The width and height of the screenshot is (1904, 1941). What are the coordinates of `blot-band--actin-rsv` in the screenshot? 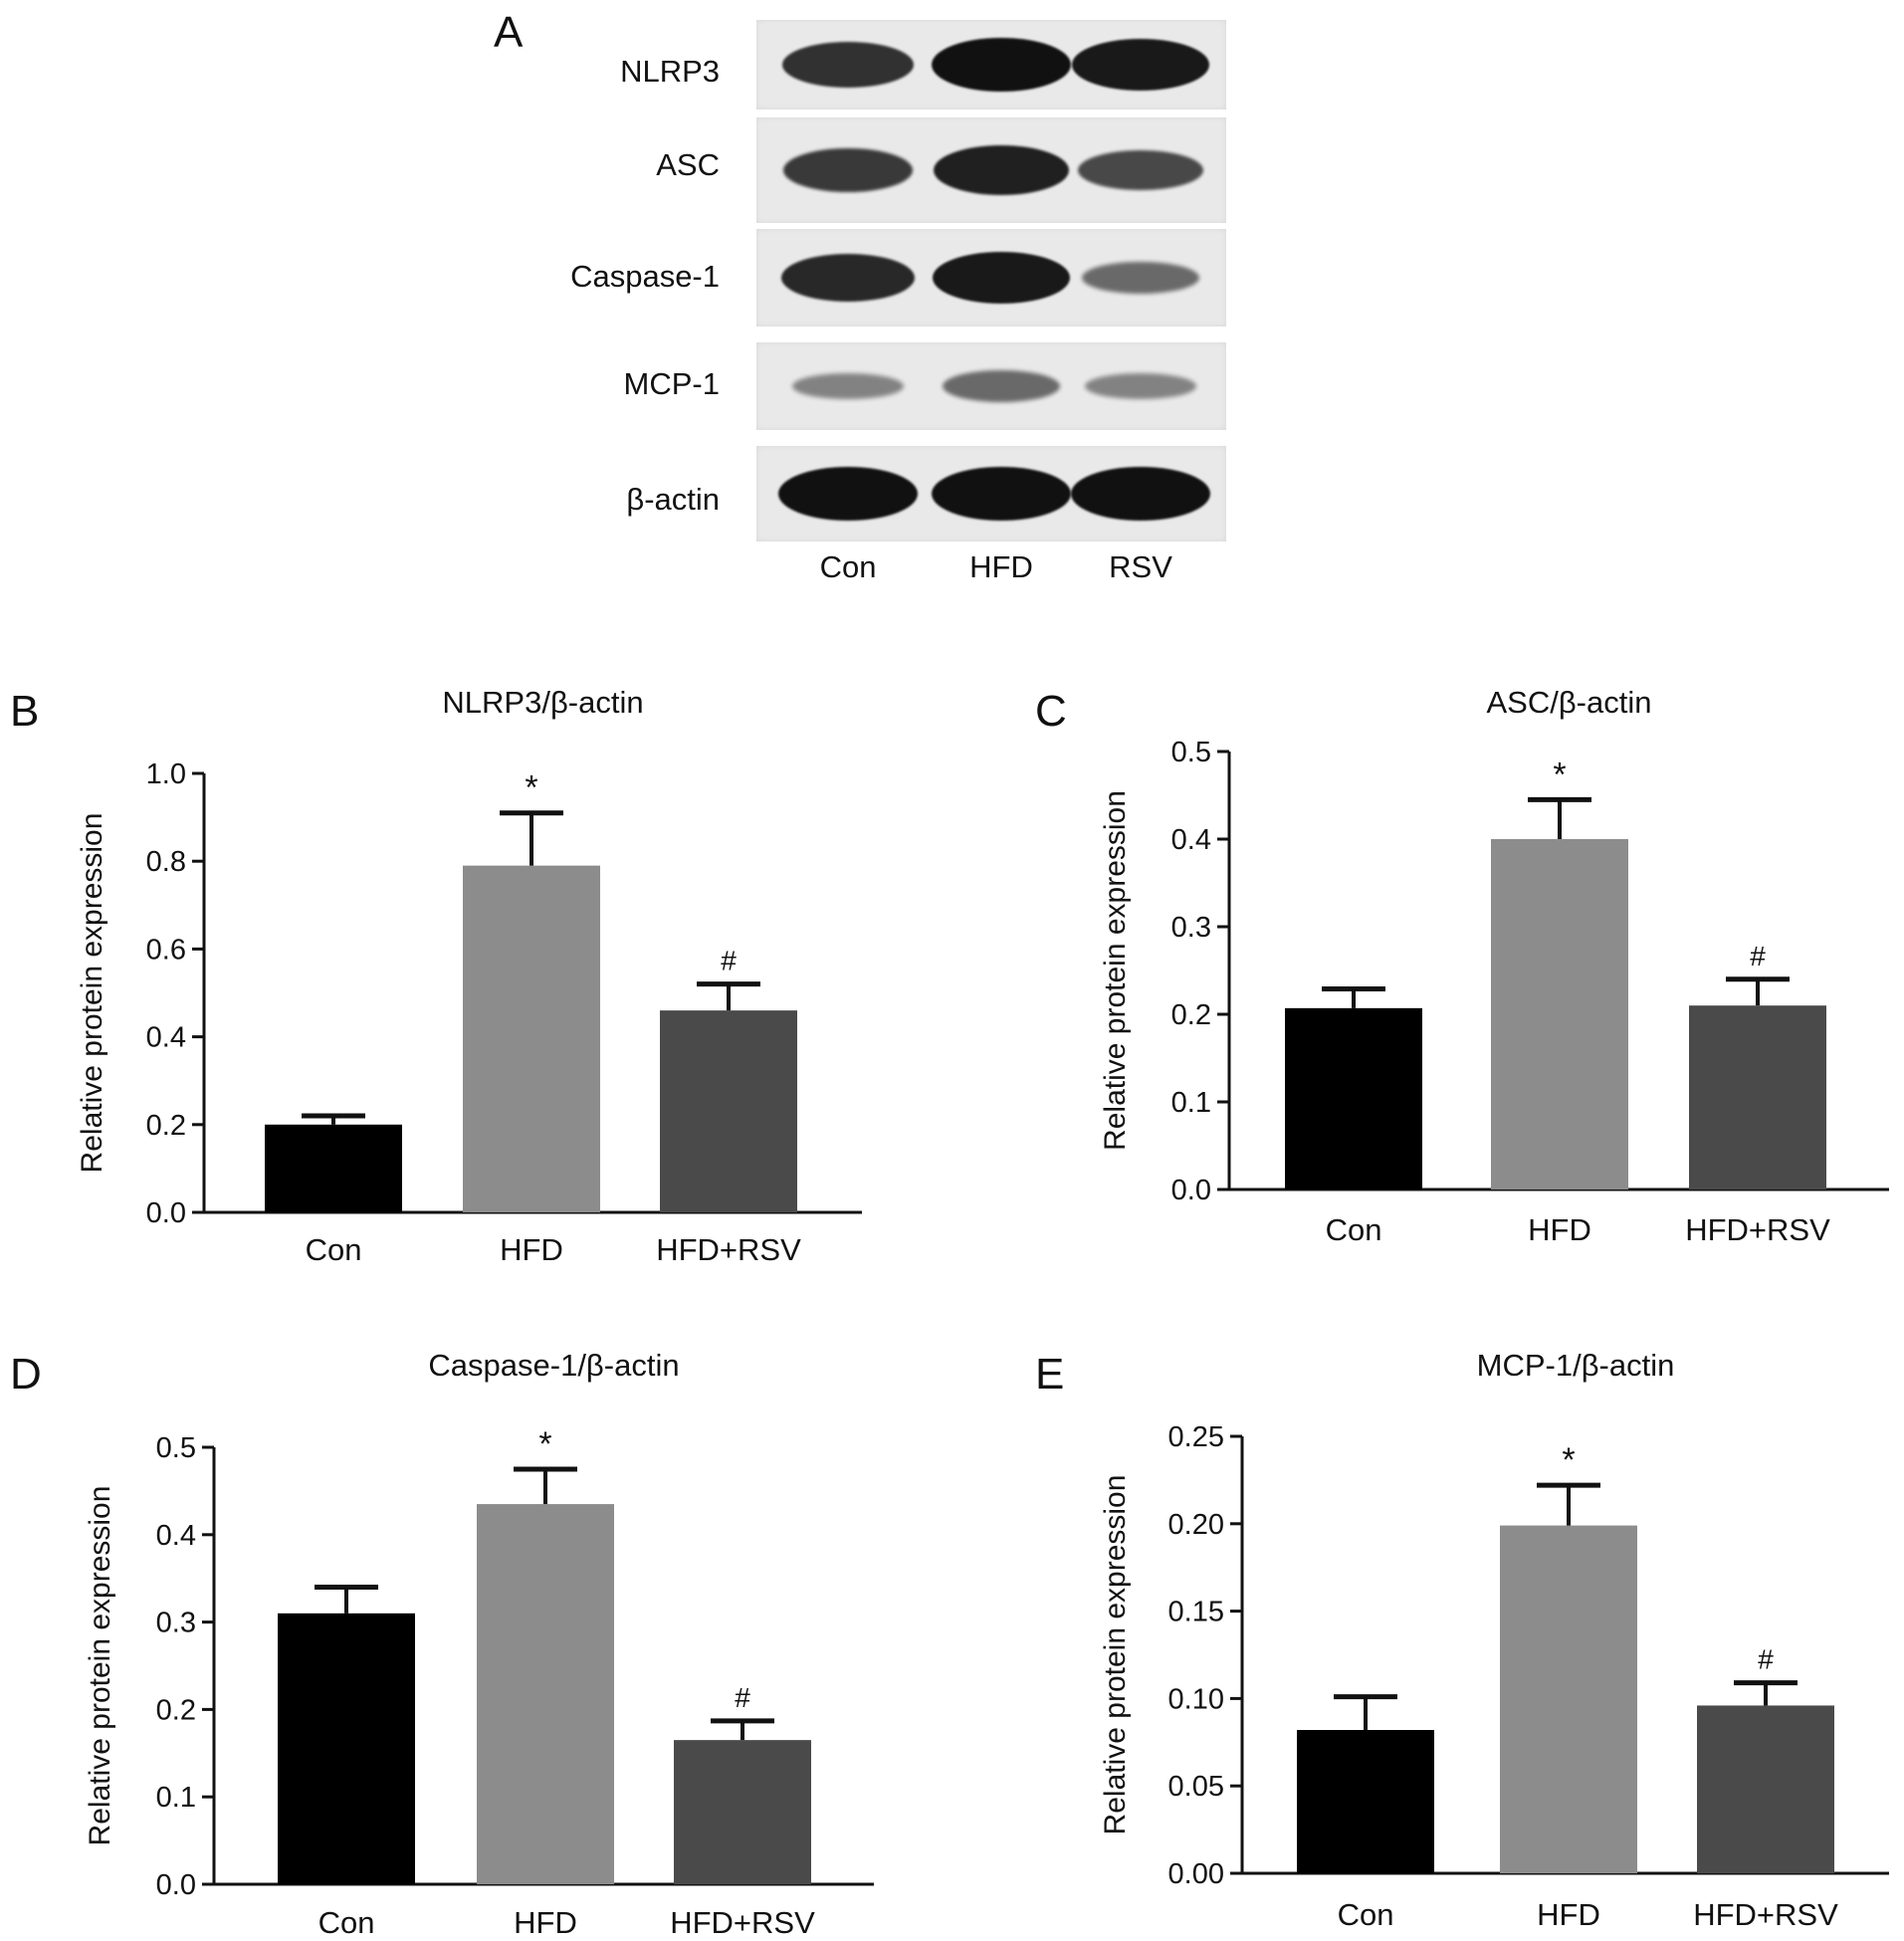 It's located at (1140, 494).